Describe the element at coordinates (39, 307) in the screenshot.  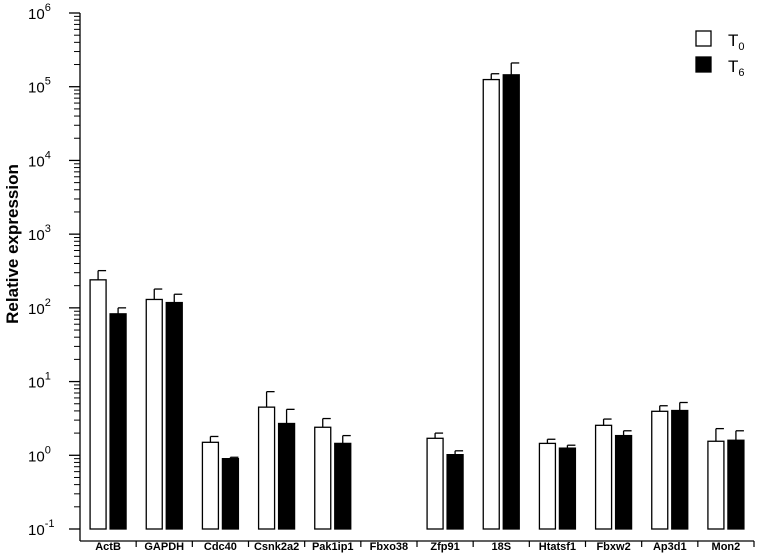
I see `y-tick-label: 10²` at that location.